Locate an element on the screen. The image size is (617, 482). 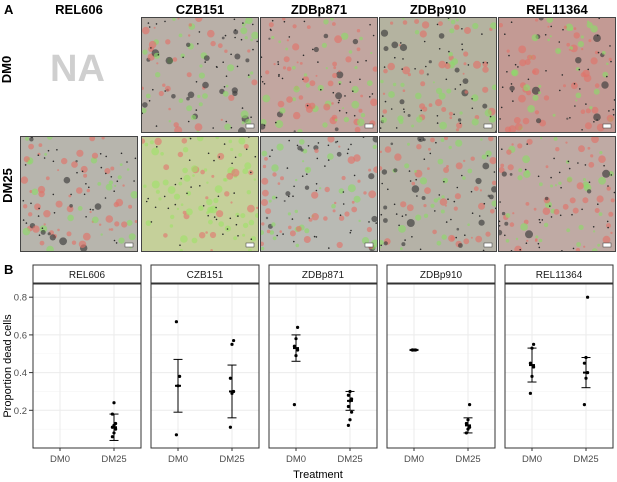
facet-strip-label: REL11364 is located at coordinates (559, 275).